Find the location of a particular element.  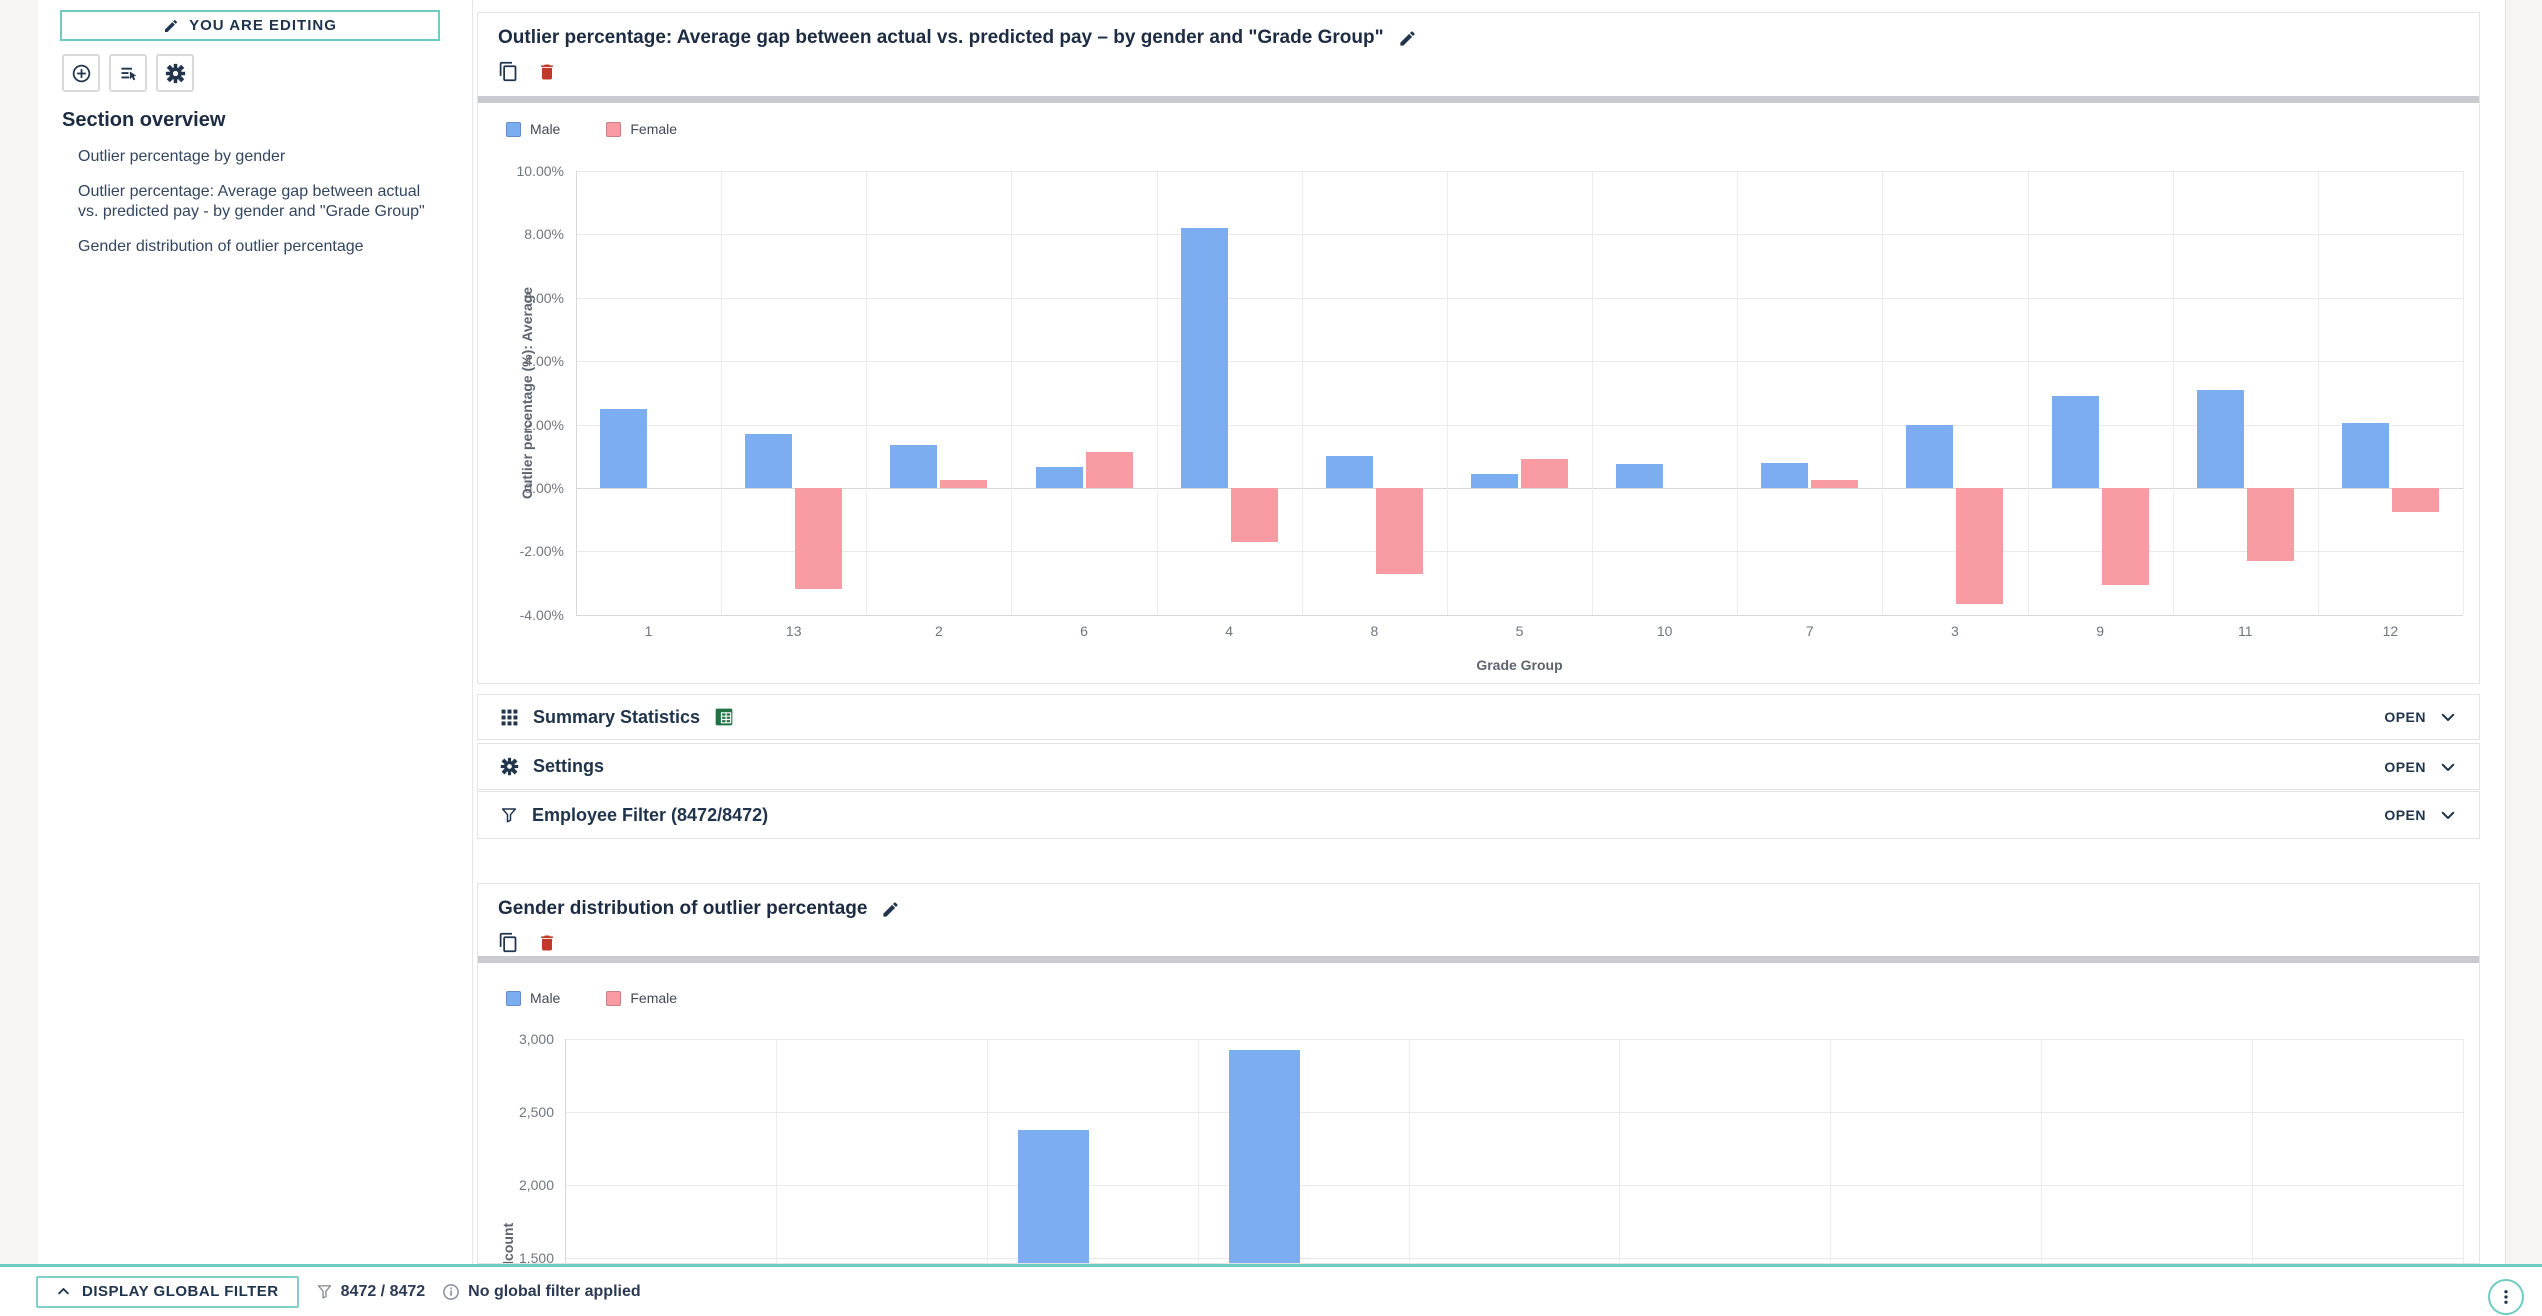

panel2-actions is located at coordinates (527, 942).